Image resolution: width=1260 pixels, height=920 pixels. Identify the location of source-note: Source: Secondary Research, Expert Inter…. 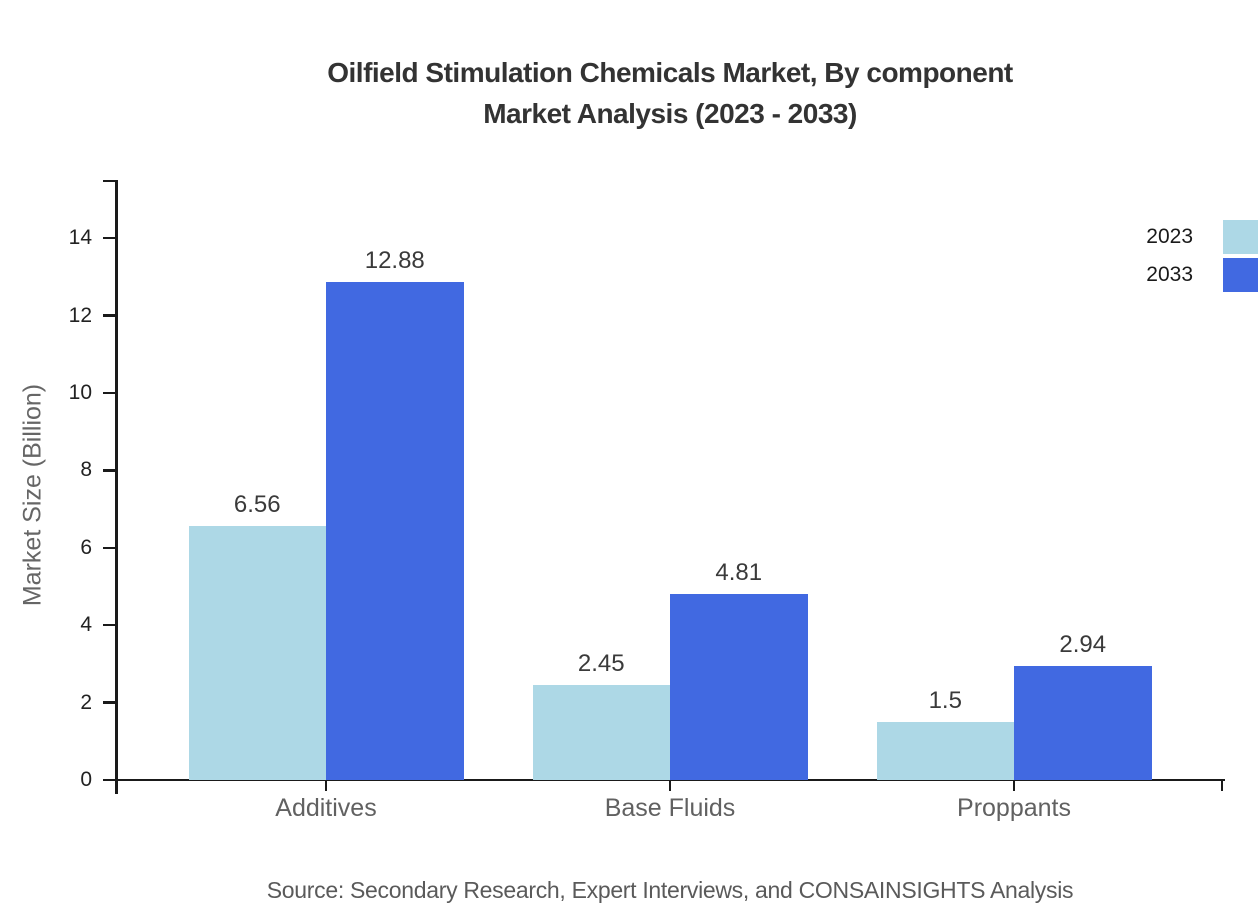
(670, 890).